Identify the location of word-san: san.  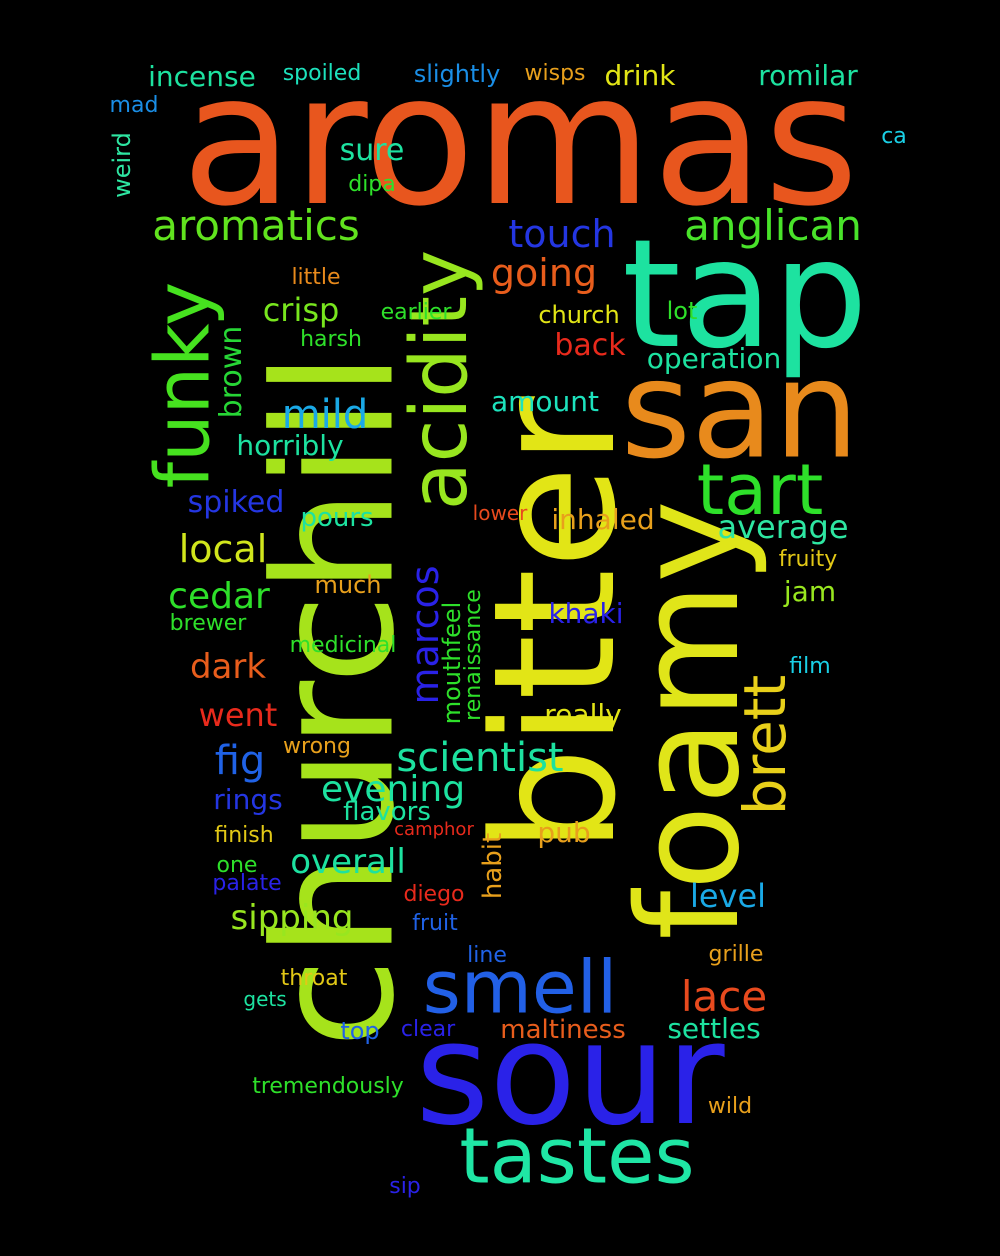
(740, 410).